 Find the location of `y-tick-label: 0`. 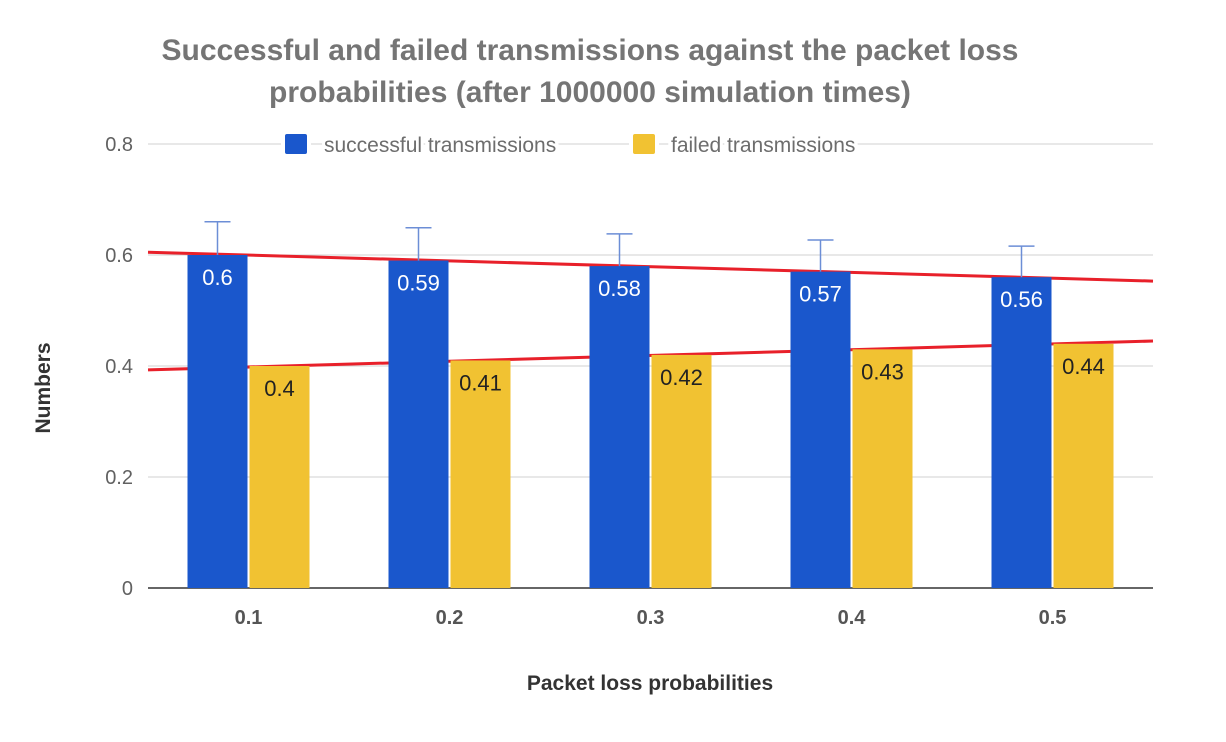

y-tick-label: 0 is located at coordinates (127, 589).